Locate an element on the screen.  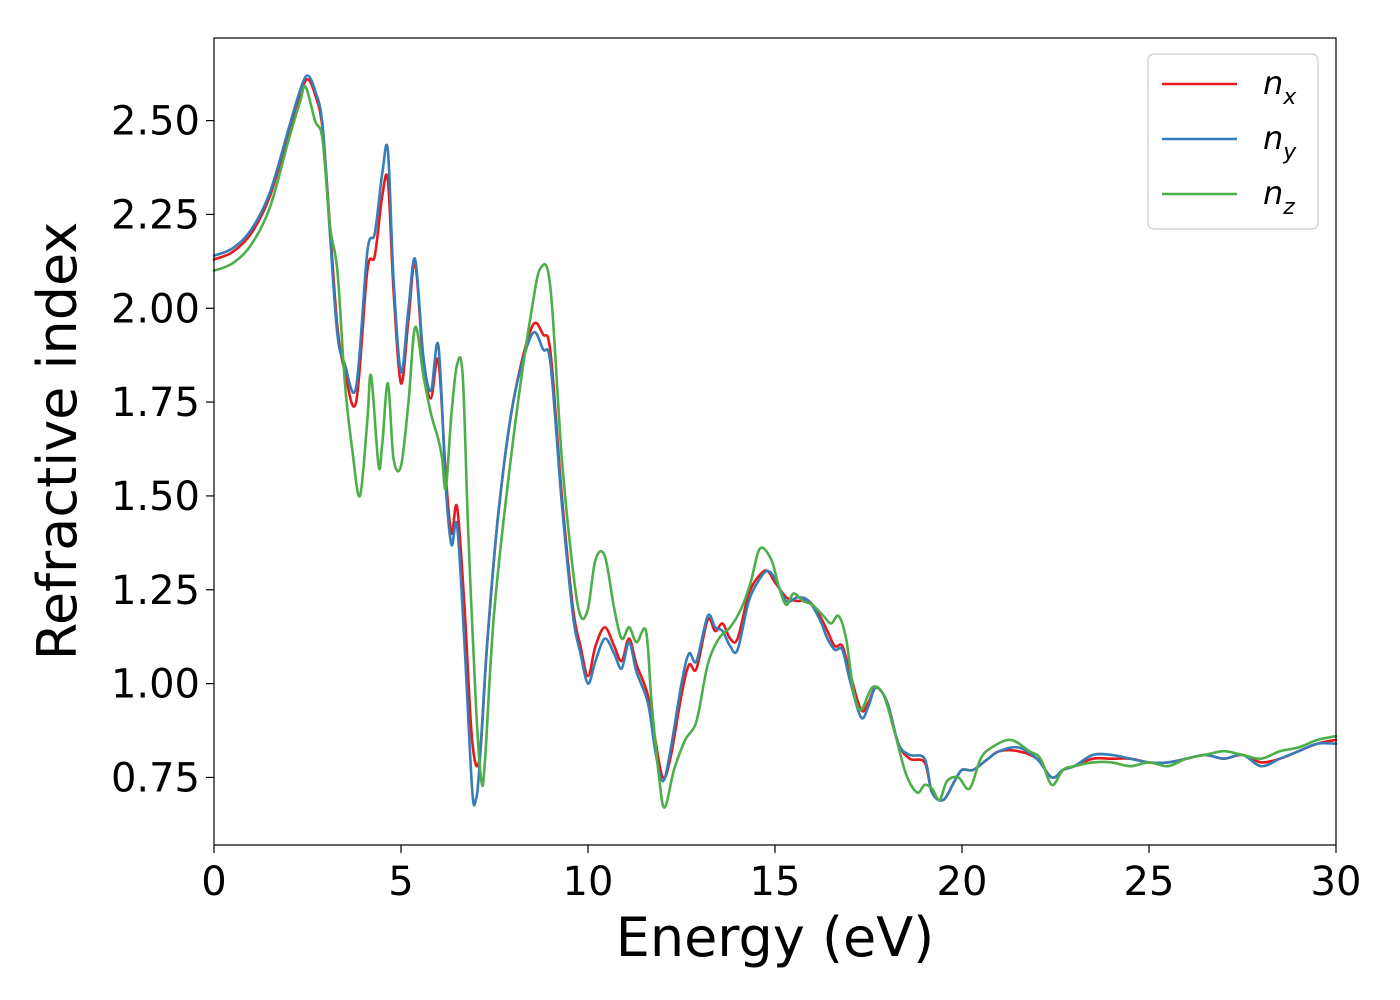
y-axis: 0.75 1.00 1.25 1.50 1.75 2.00 2.25 2.50 is located at coordinates (162, 450).